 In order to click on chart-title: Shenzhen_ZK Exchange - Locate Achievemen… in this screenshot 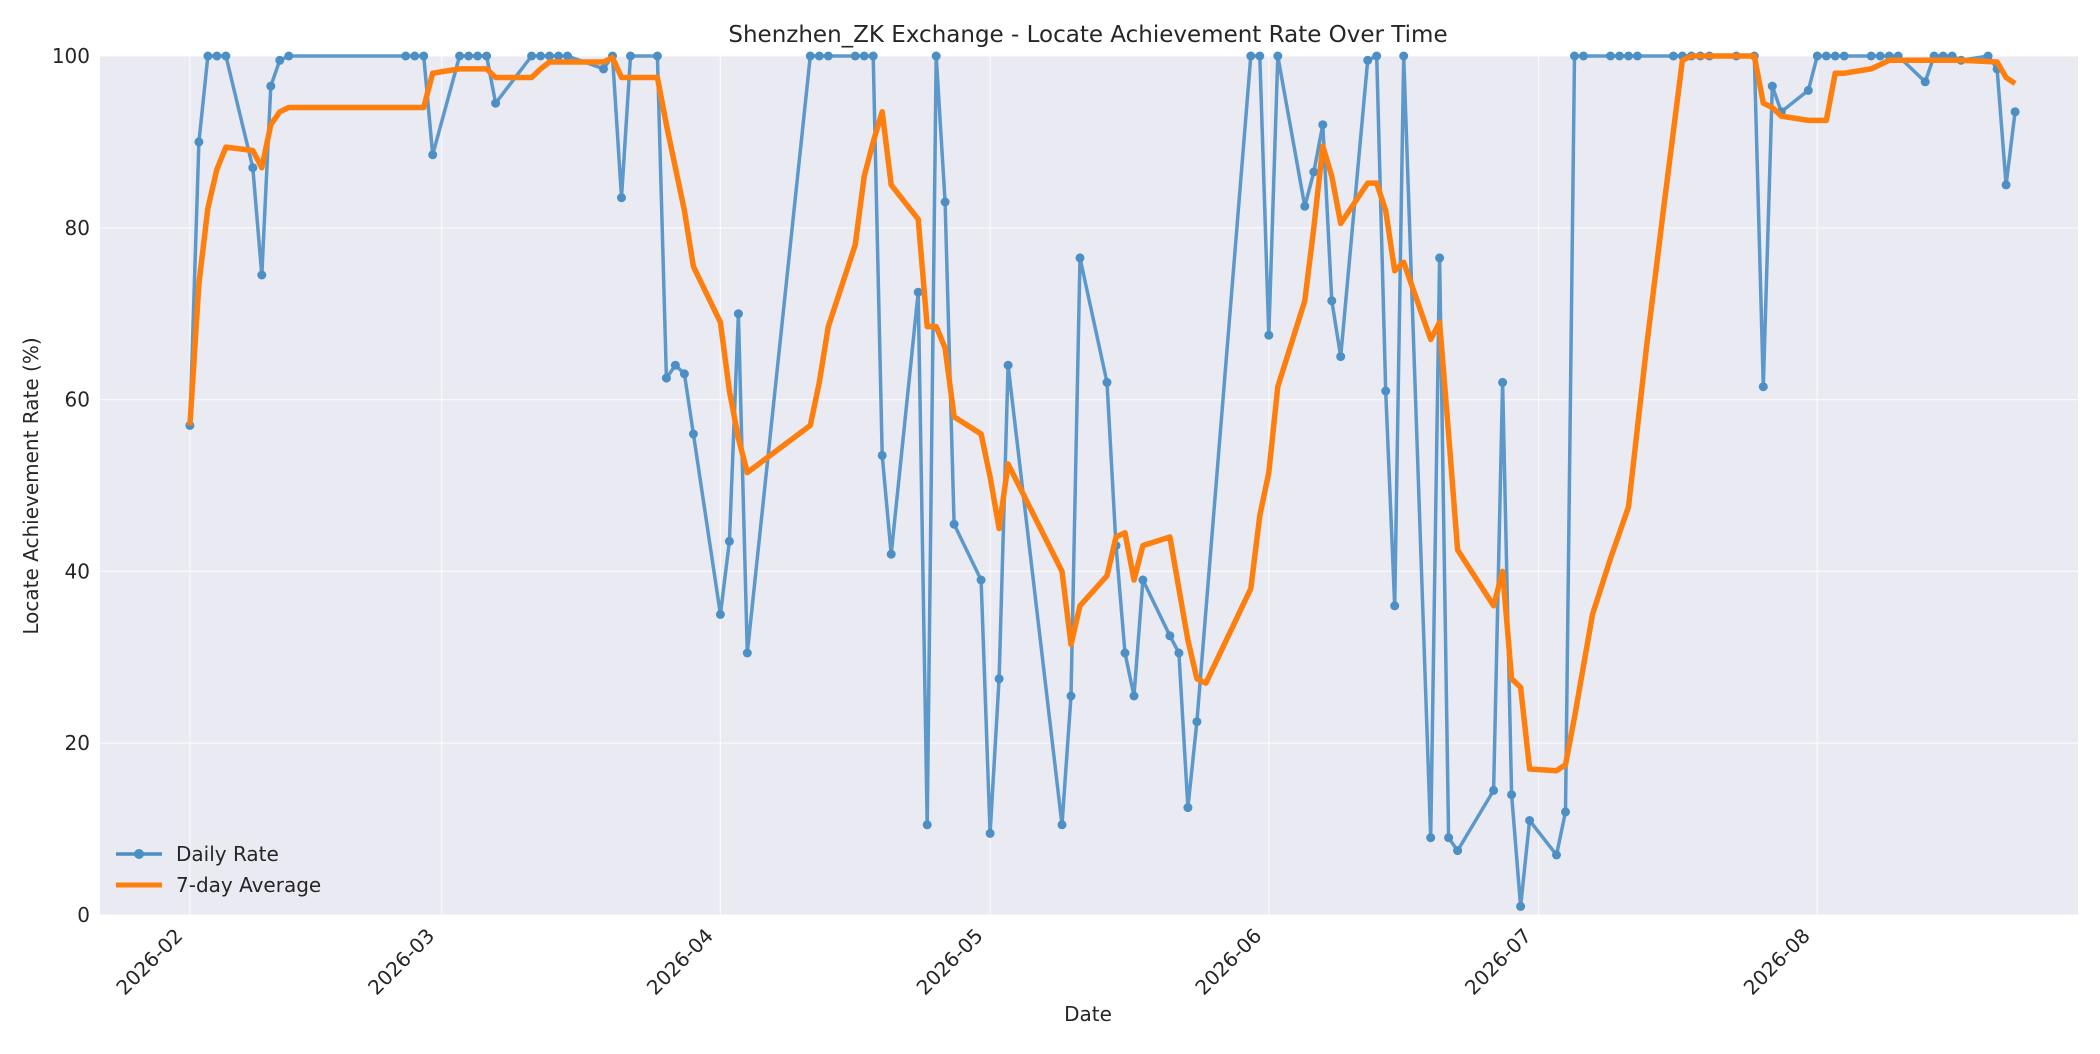, I will do `click(1087, 35)`.